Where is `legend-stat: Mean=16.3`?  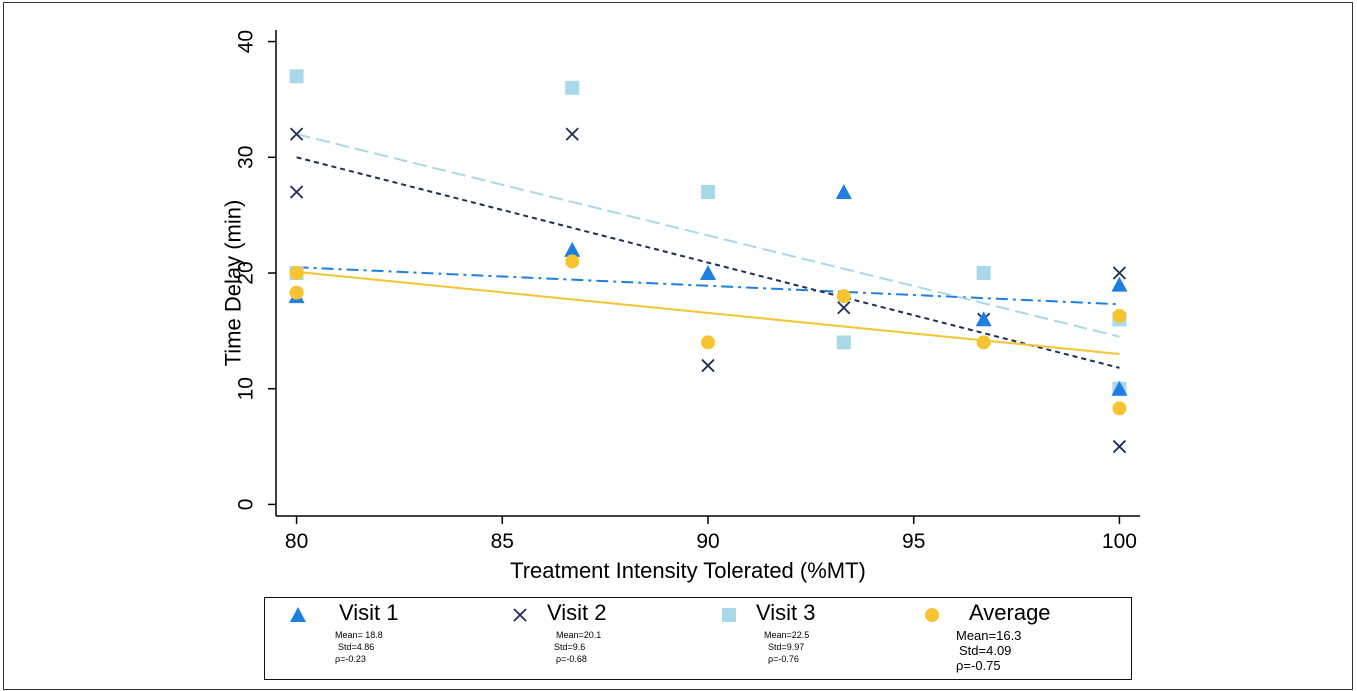
legend-stat: Mean=16.3 is located at coordinates (989, 635).